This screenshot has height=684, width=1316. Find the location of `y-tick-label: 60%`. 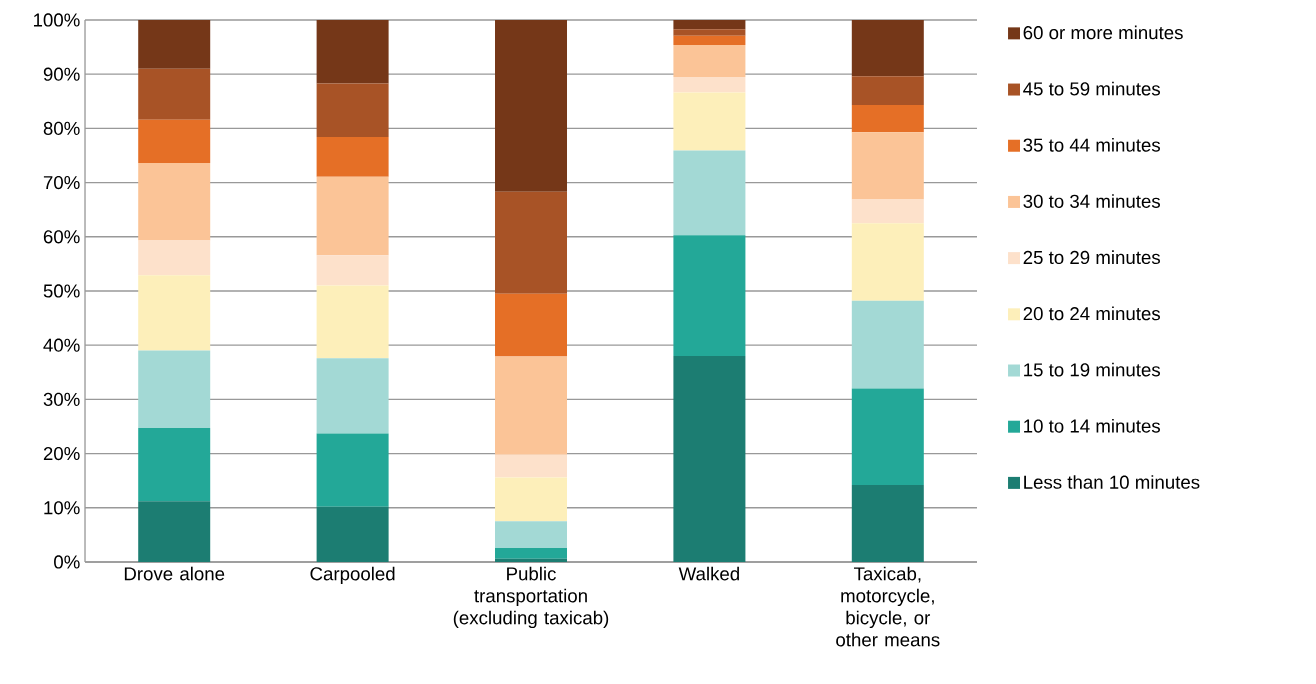

y-tick-label: 60% is located at coordinates (61, 237).